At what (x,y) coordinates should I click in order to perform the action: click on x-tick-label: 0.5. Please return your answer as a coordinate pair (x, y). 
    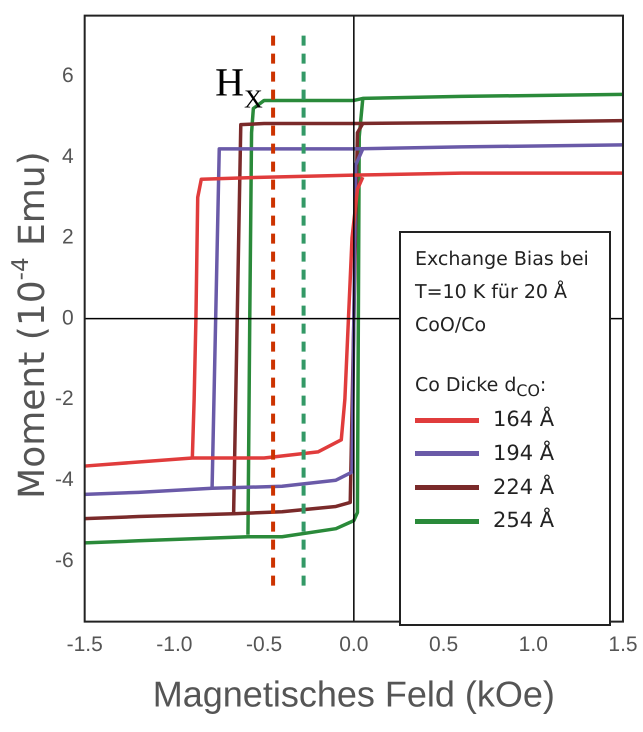
    Looking at the image, I should click on (443, 644).